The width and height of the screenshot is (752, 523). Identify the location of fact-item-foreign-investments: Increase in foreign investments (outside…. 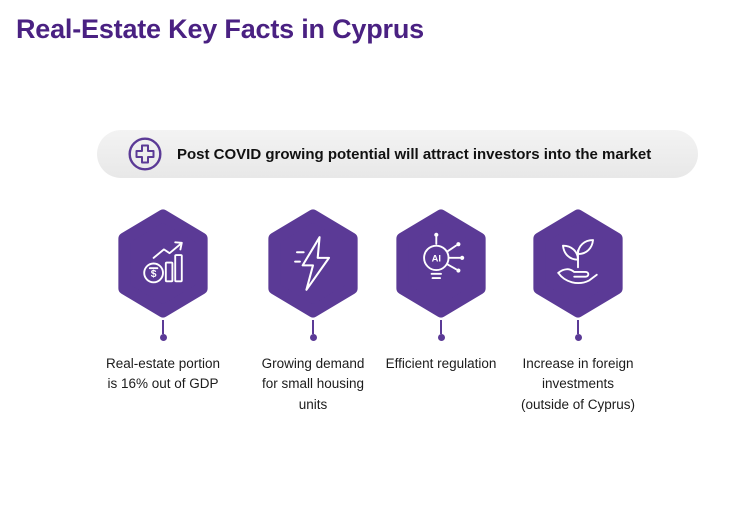
(578, 312).